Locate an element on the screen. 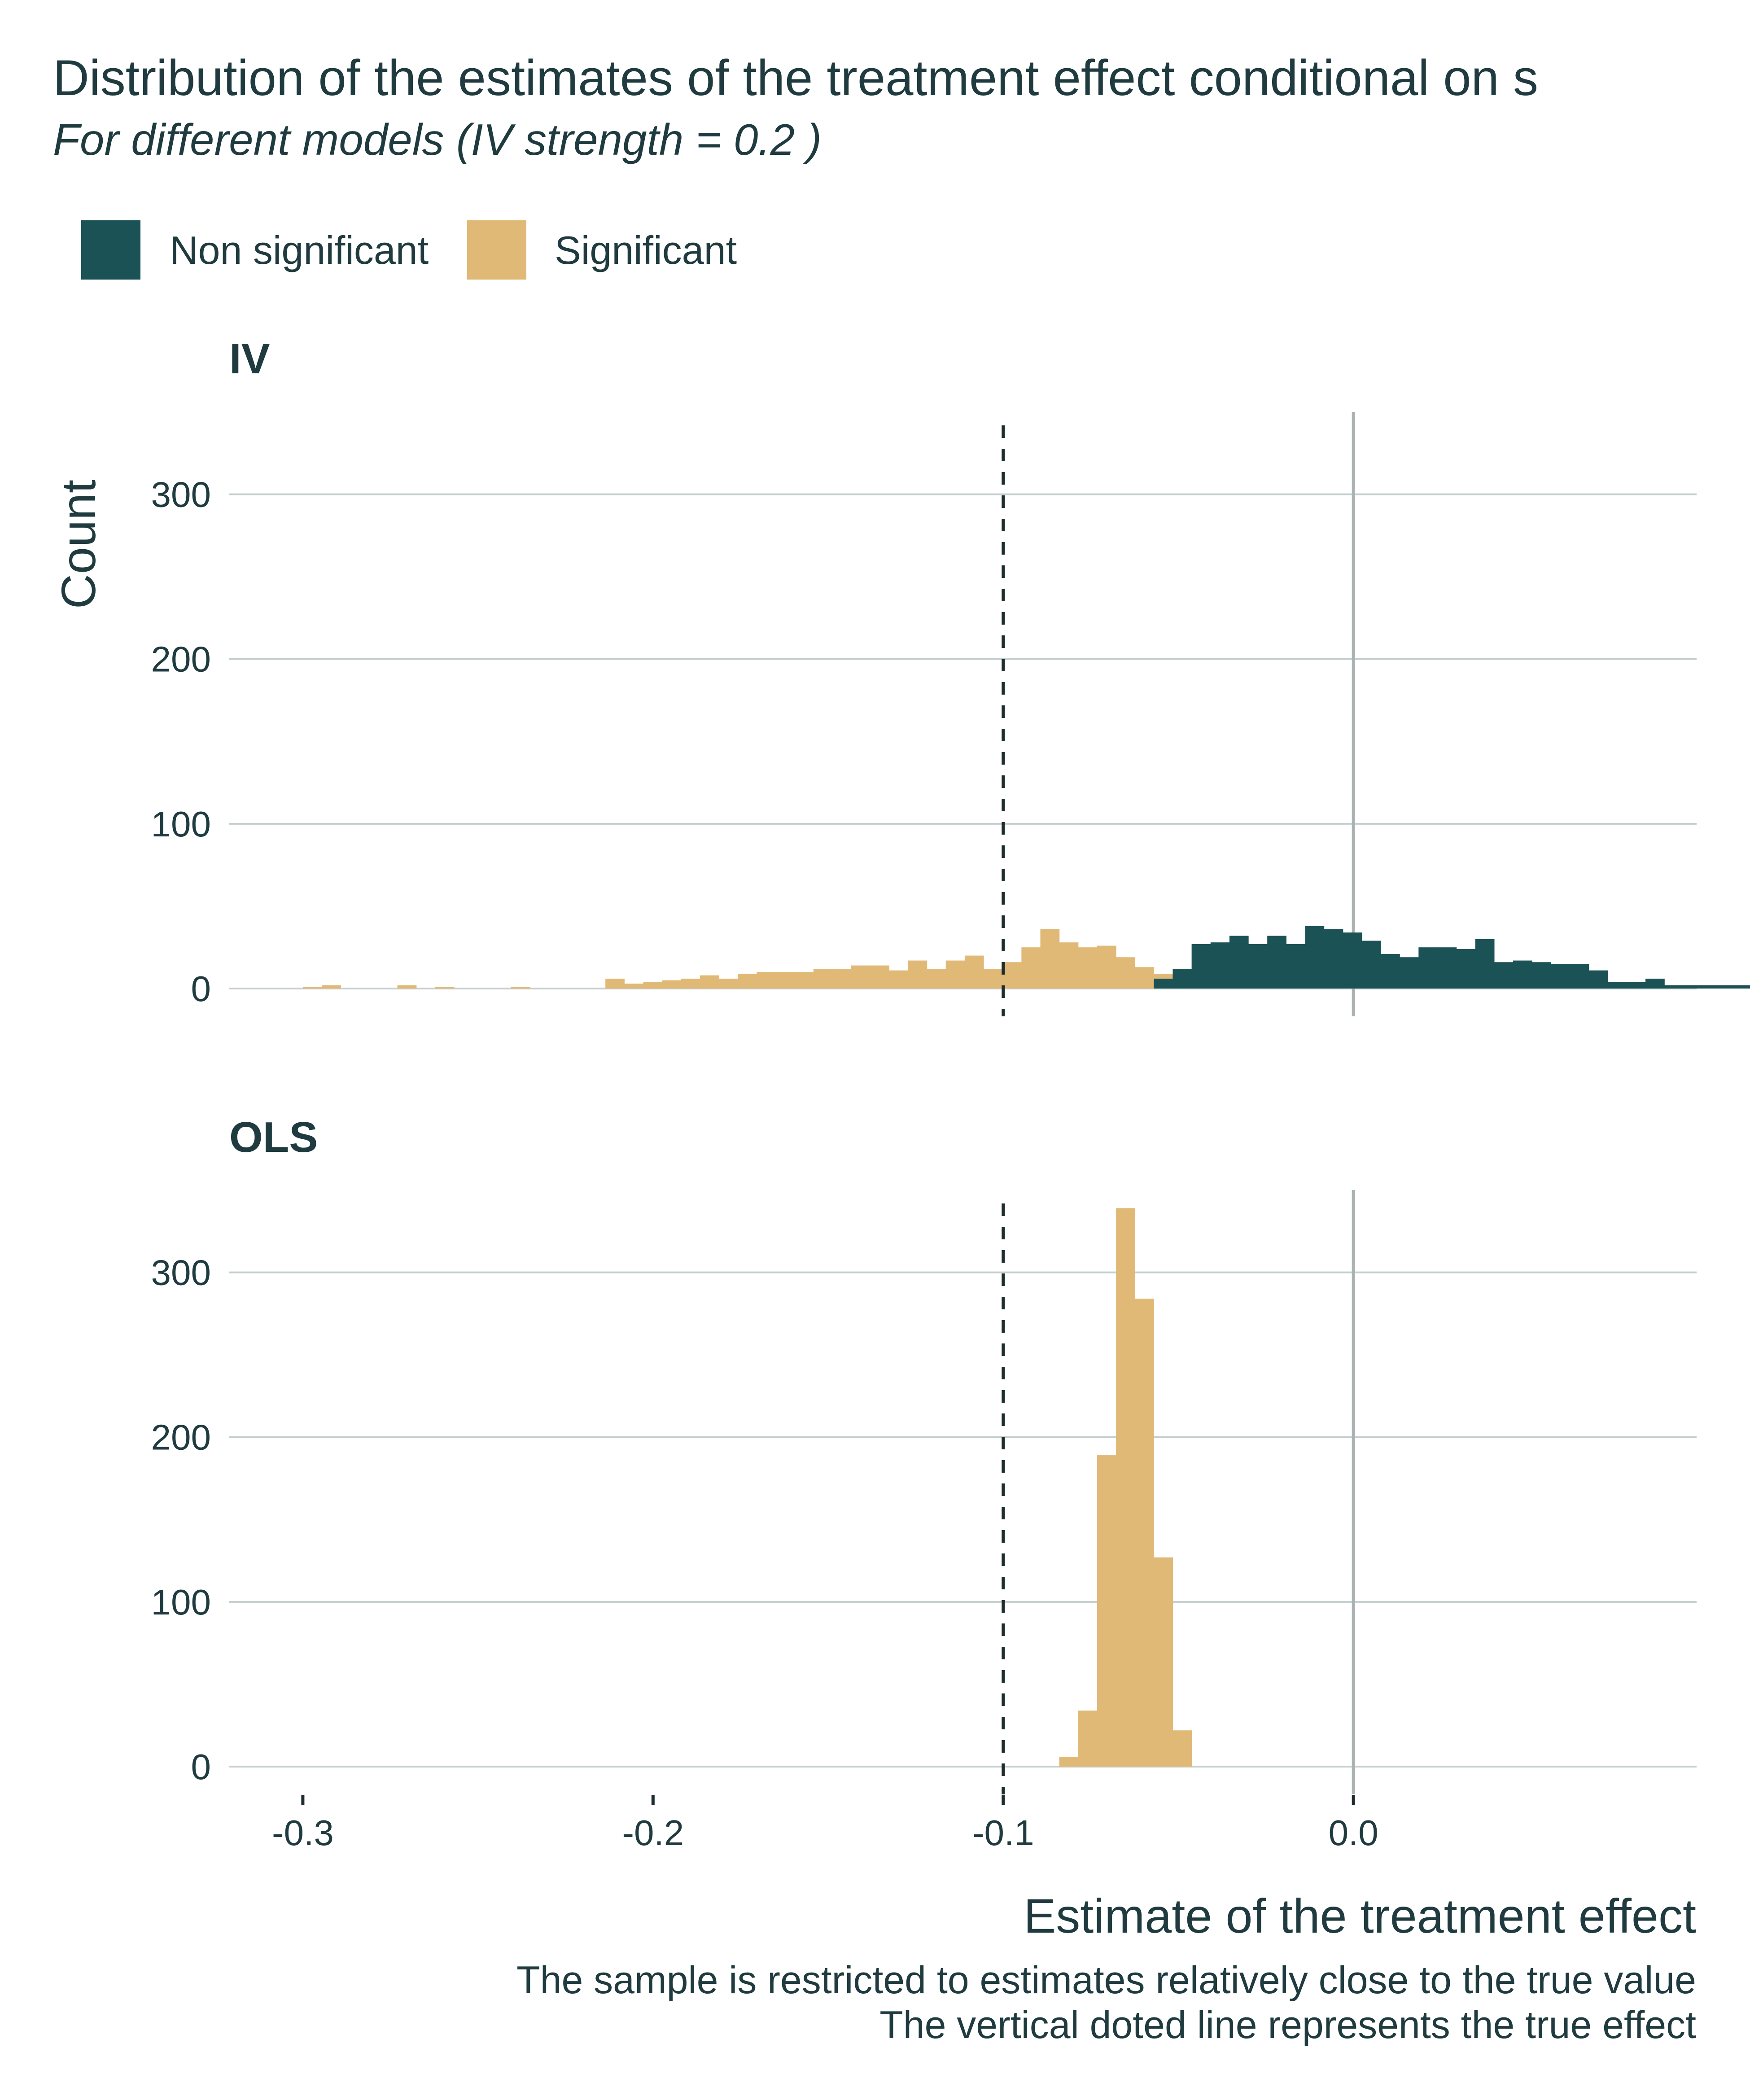  legend-swatch-significant is located at coordinates (496, 250).